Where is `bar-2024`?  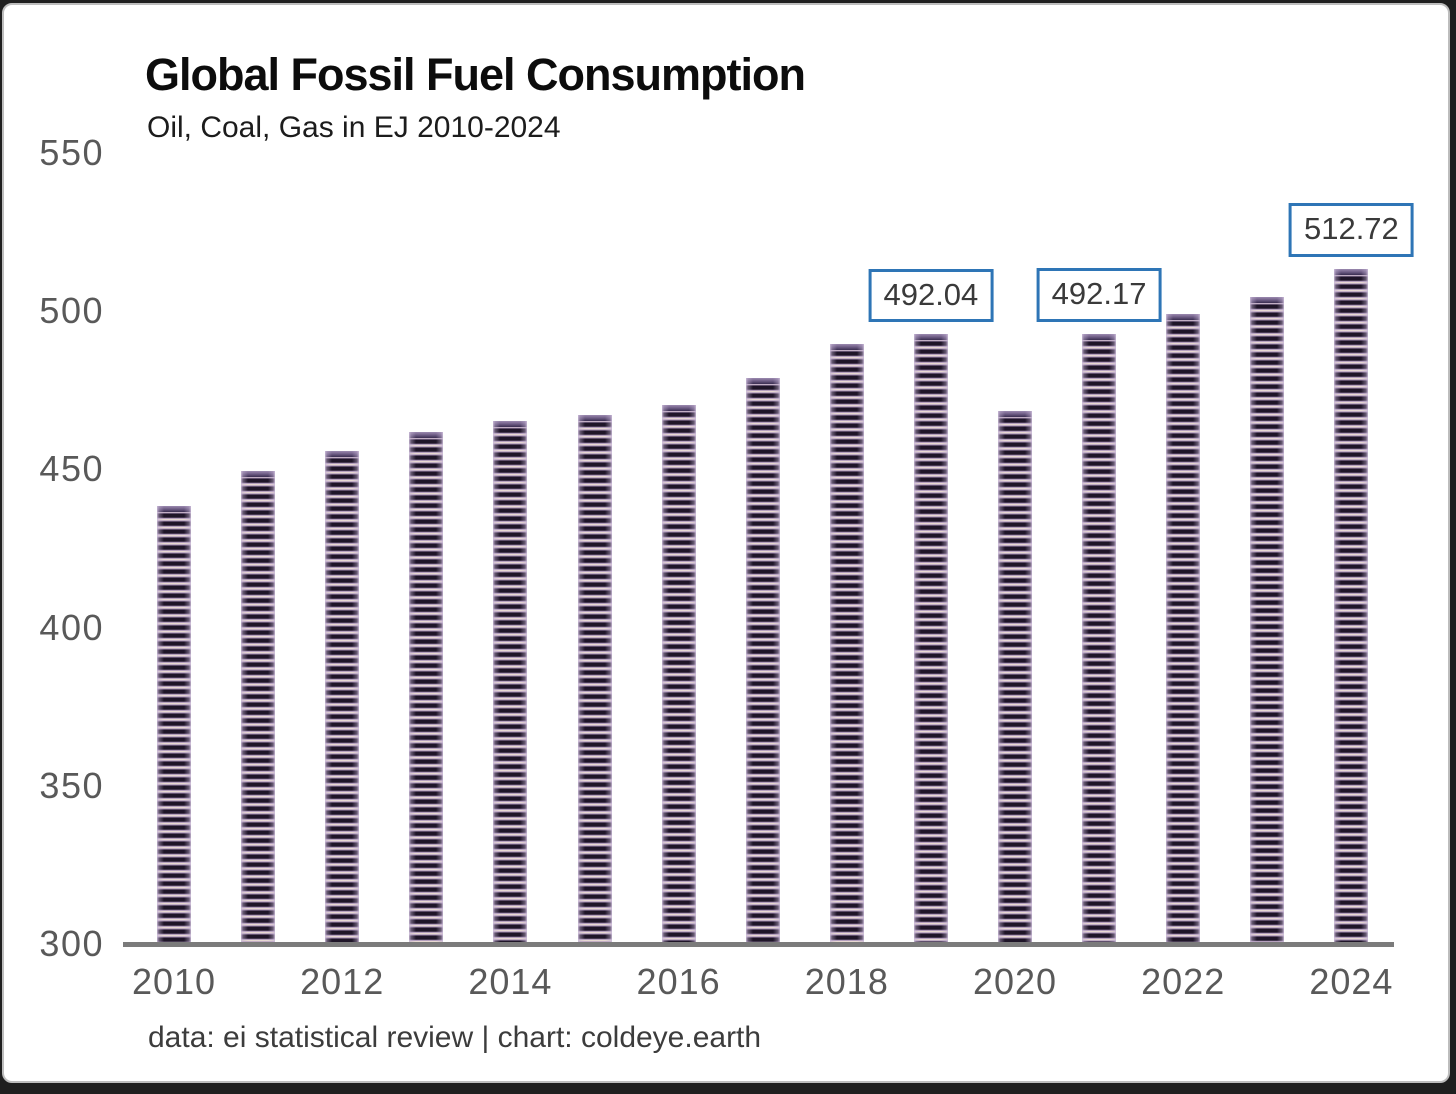 bar-2024 is located at coordinates (1351, 605).